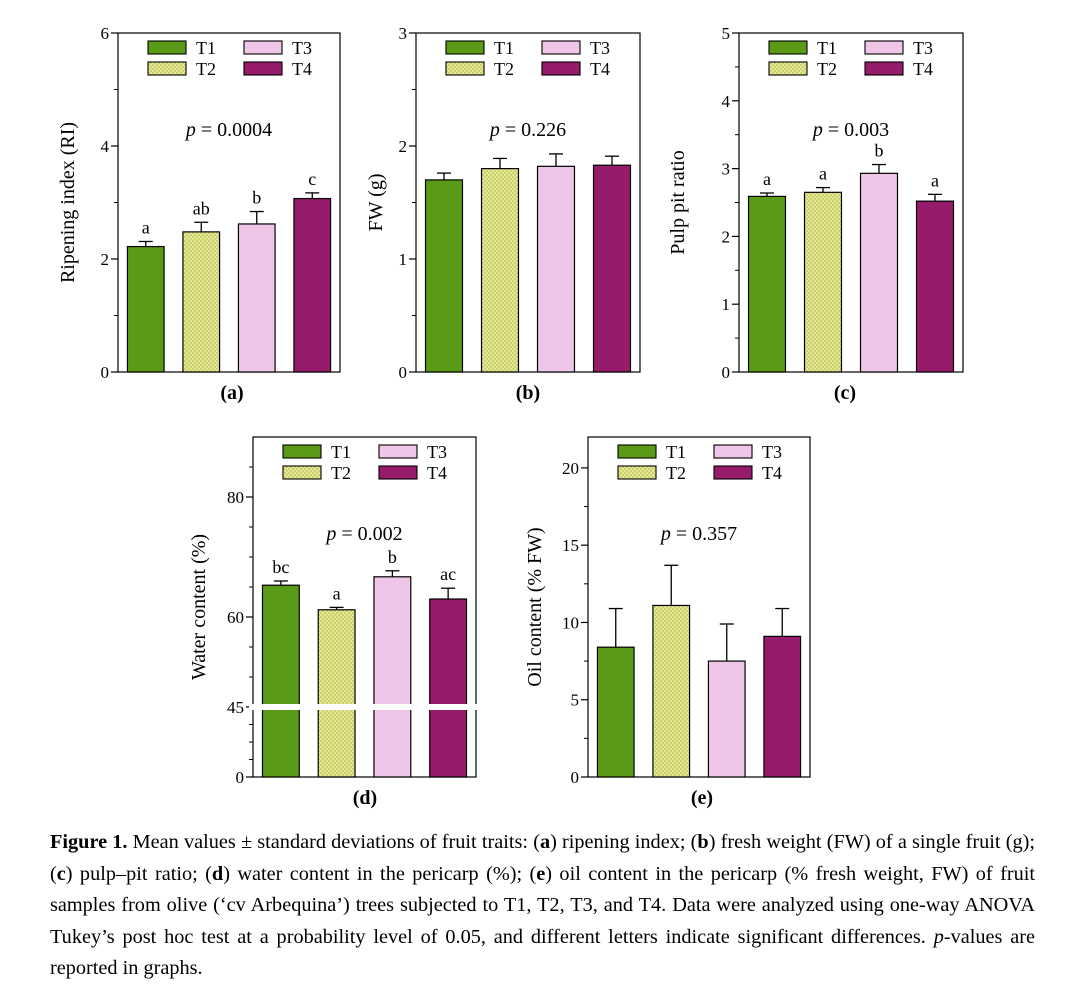 This screenshot has width=1065, height=995. I want to click on significance-letter: c, so click(312, 179).